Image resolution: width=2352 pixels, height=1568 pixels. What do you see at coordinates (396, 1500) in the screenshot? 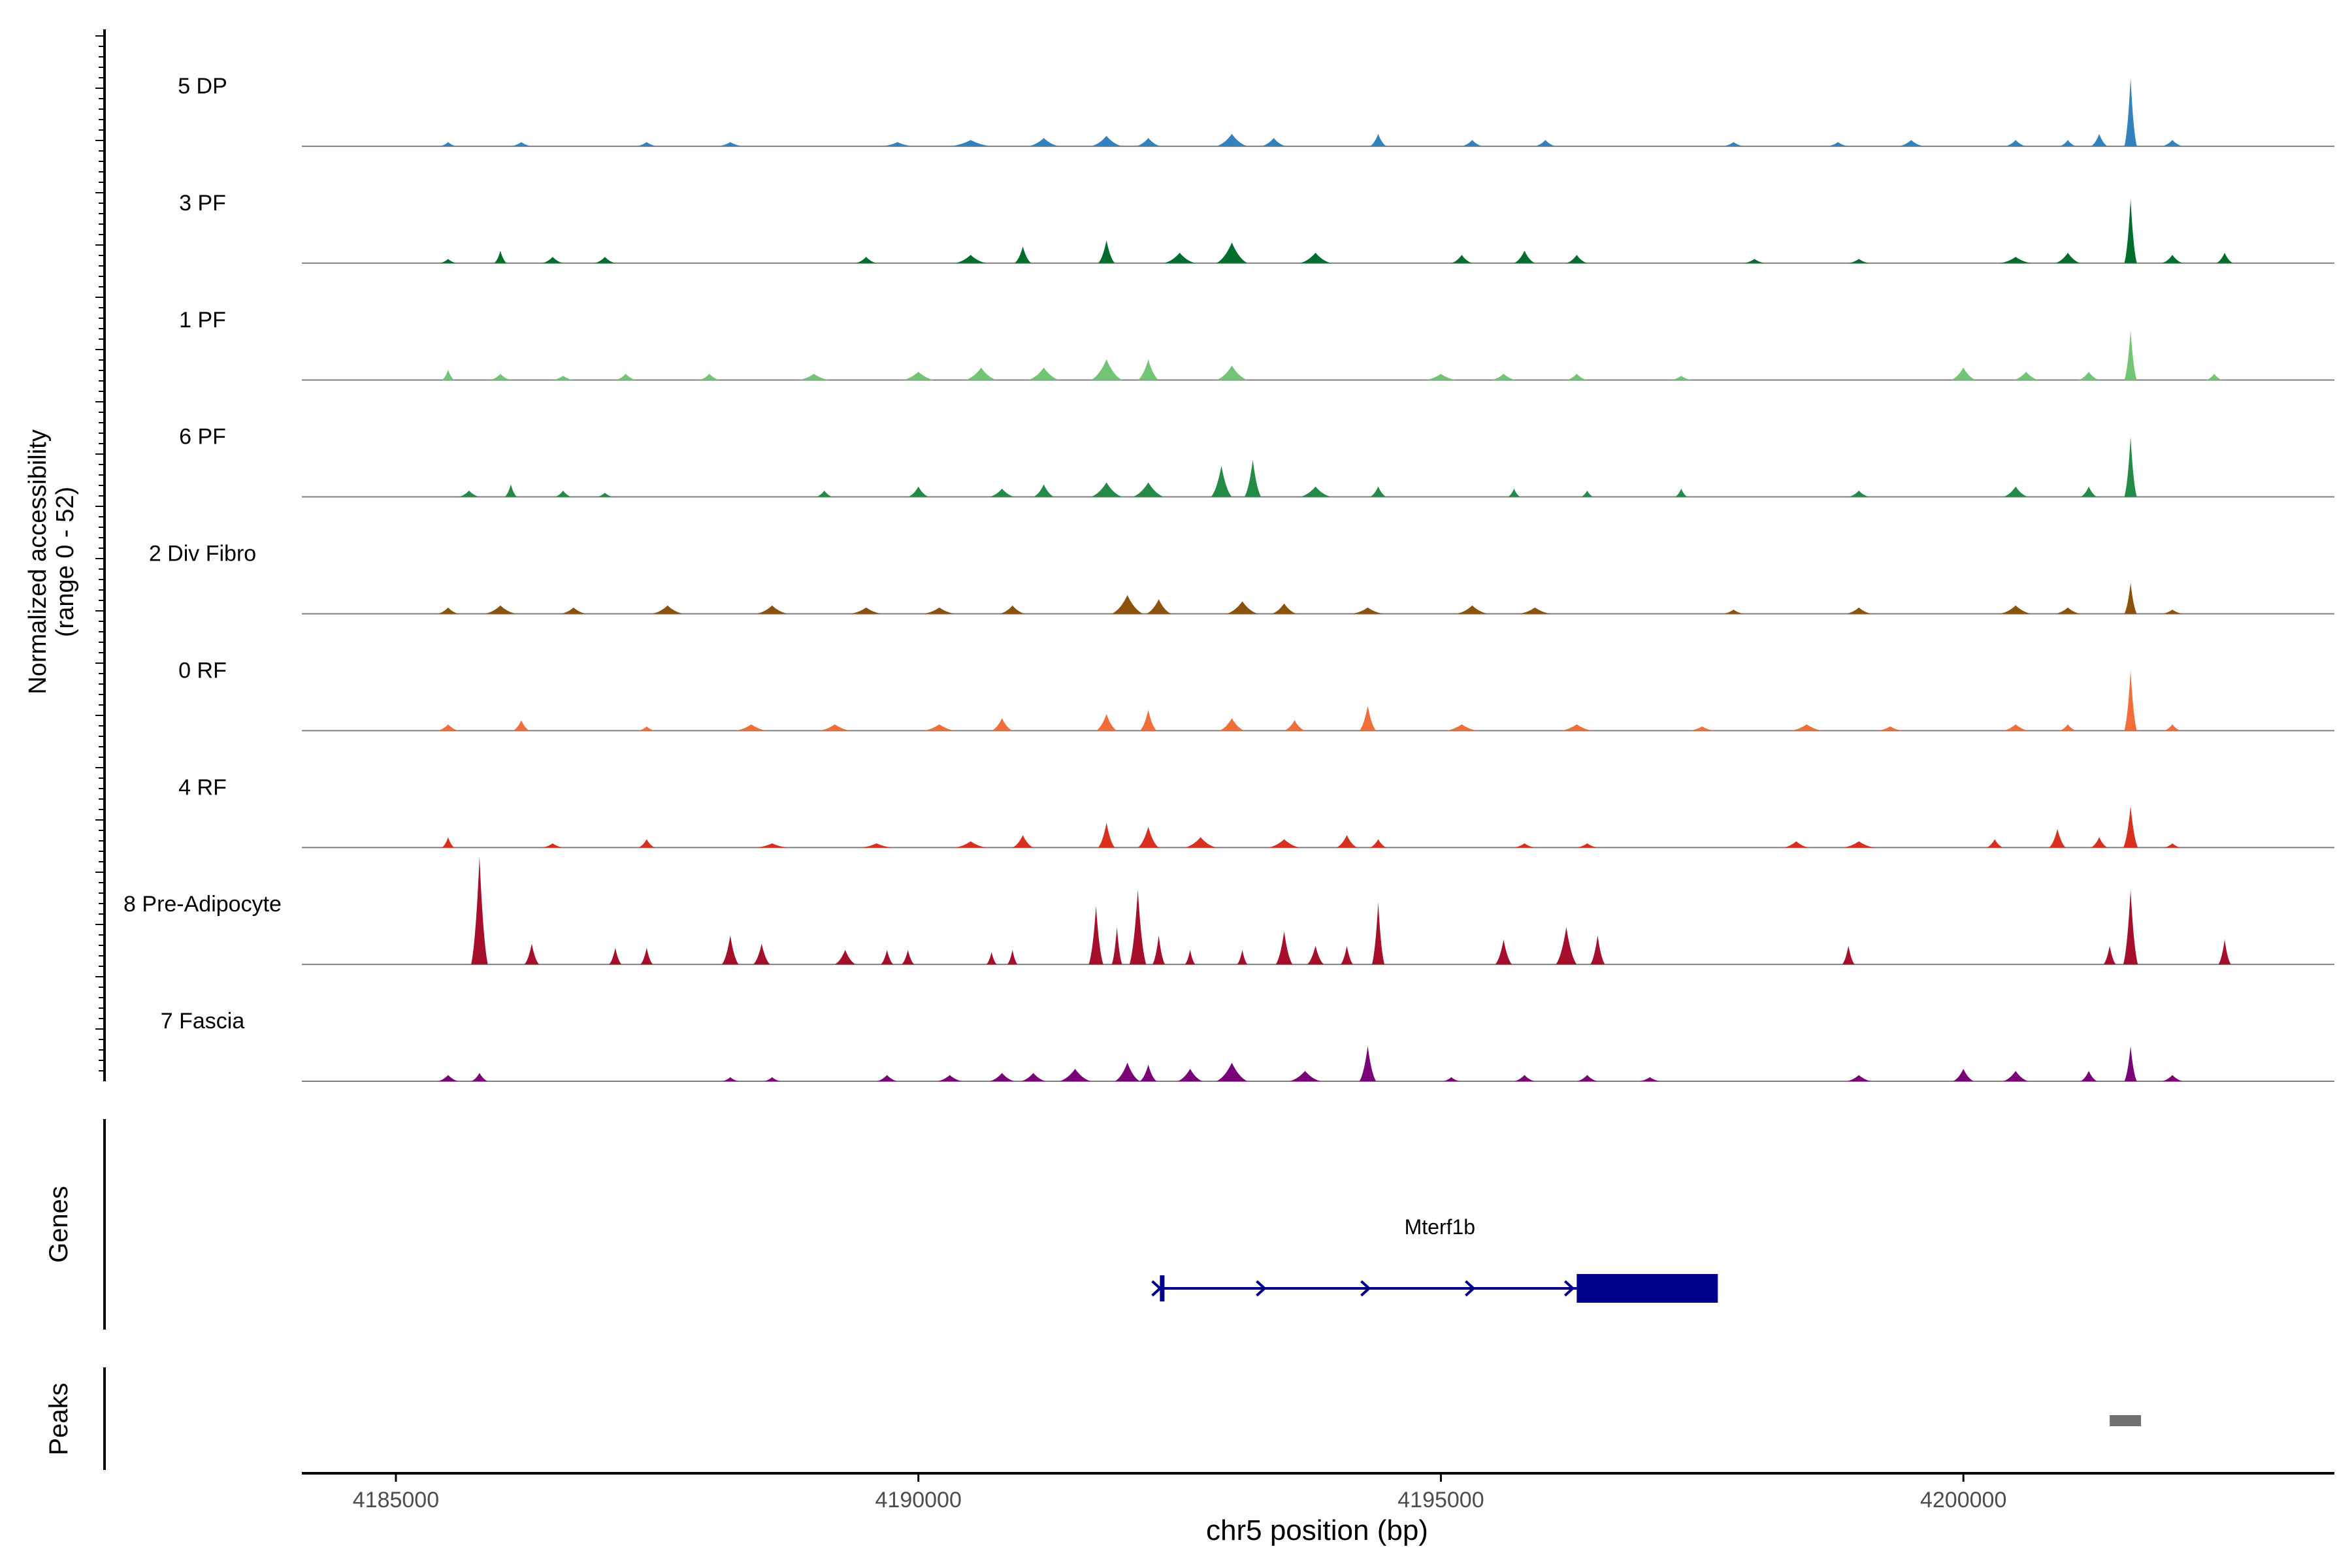
I see `x-tick-label: 4185000` at bounding box center [396, 1500].